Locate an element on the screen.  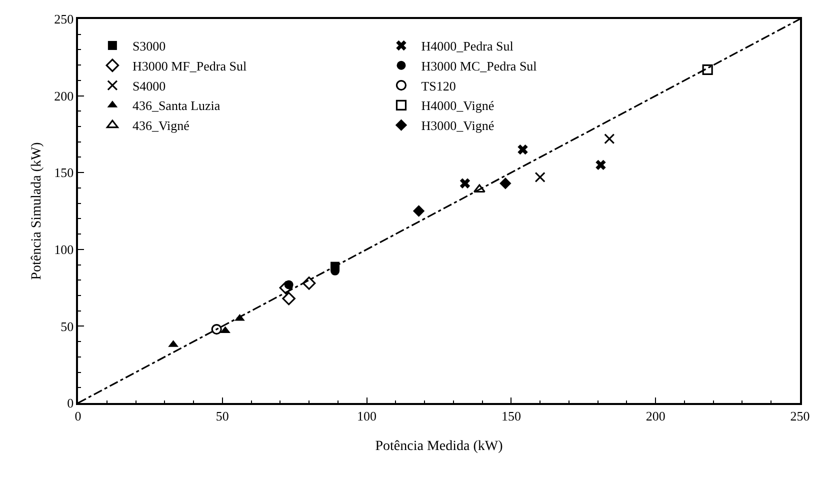
legend-label: H3000_Vigné is located at coordinates (457, 126).